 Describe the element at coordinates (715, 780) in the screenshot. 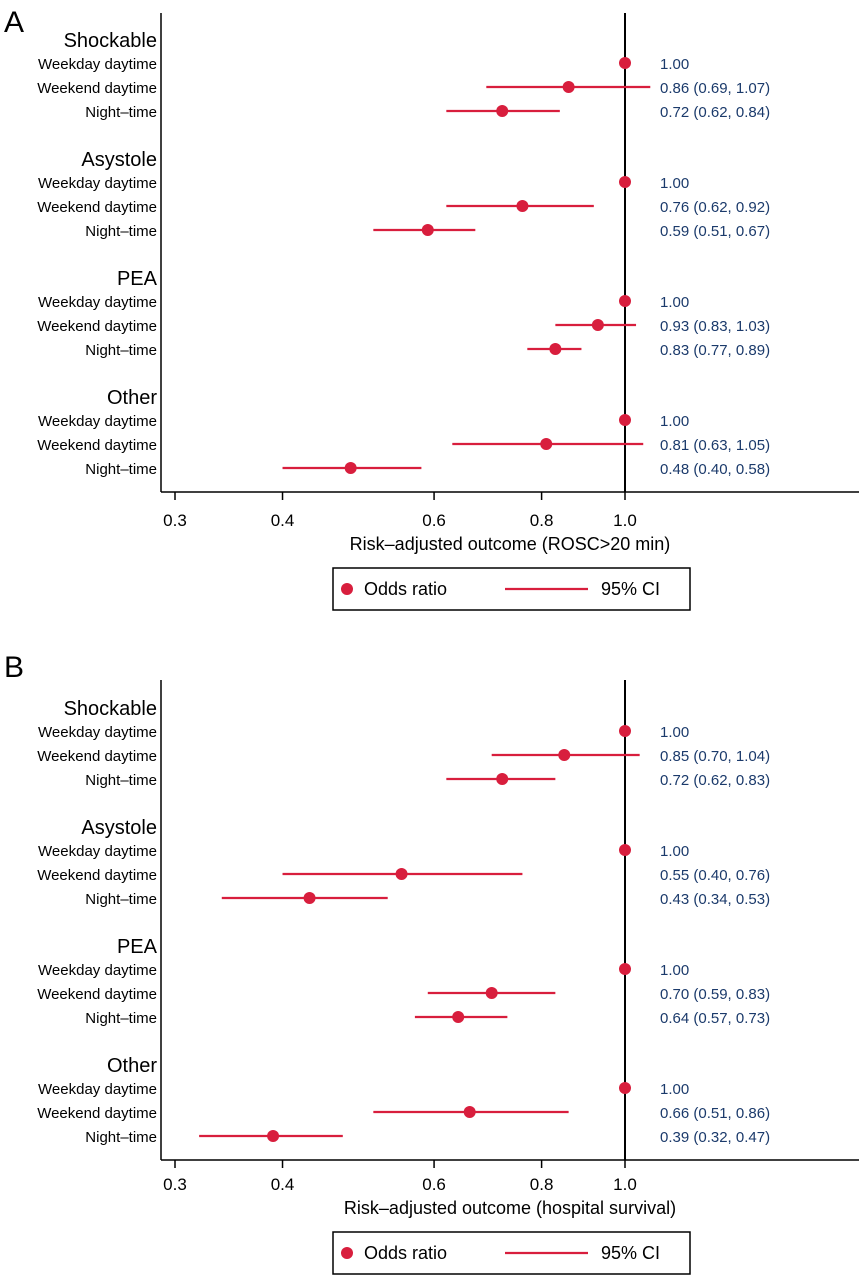

I see `estimate-label: 0.72 (0.62, 0.83)` at that location.